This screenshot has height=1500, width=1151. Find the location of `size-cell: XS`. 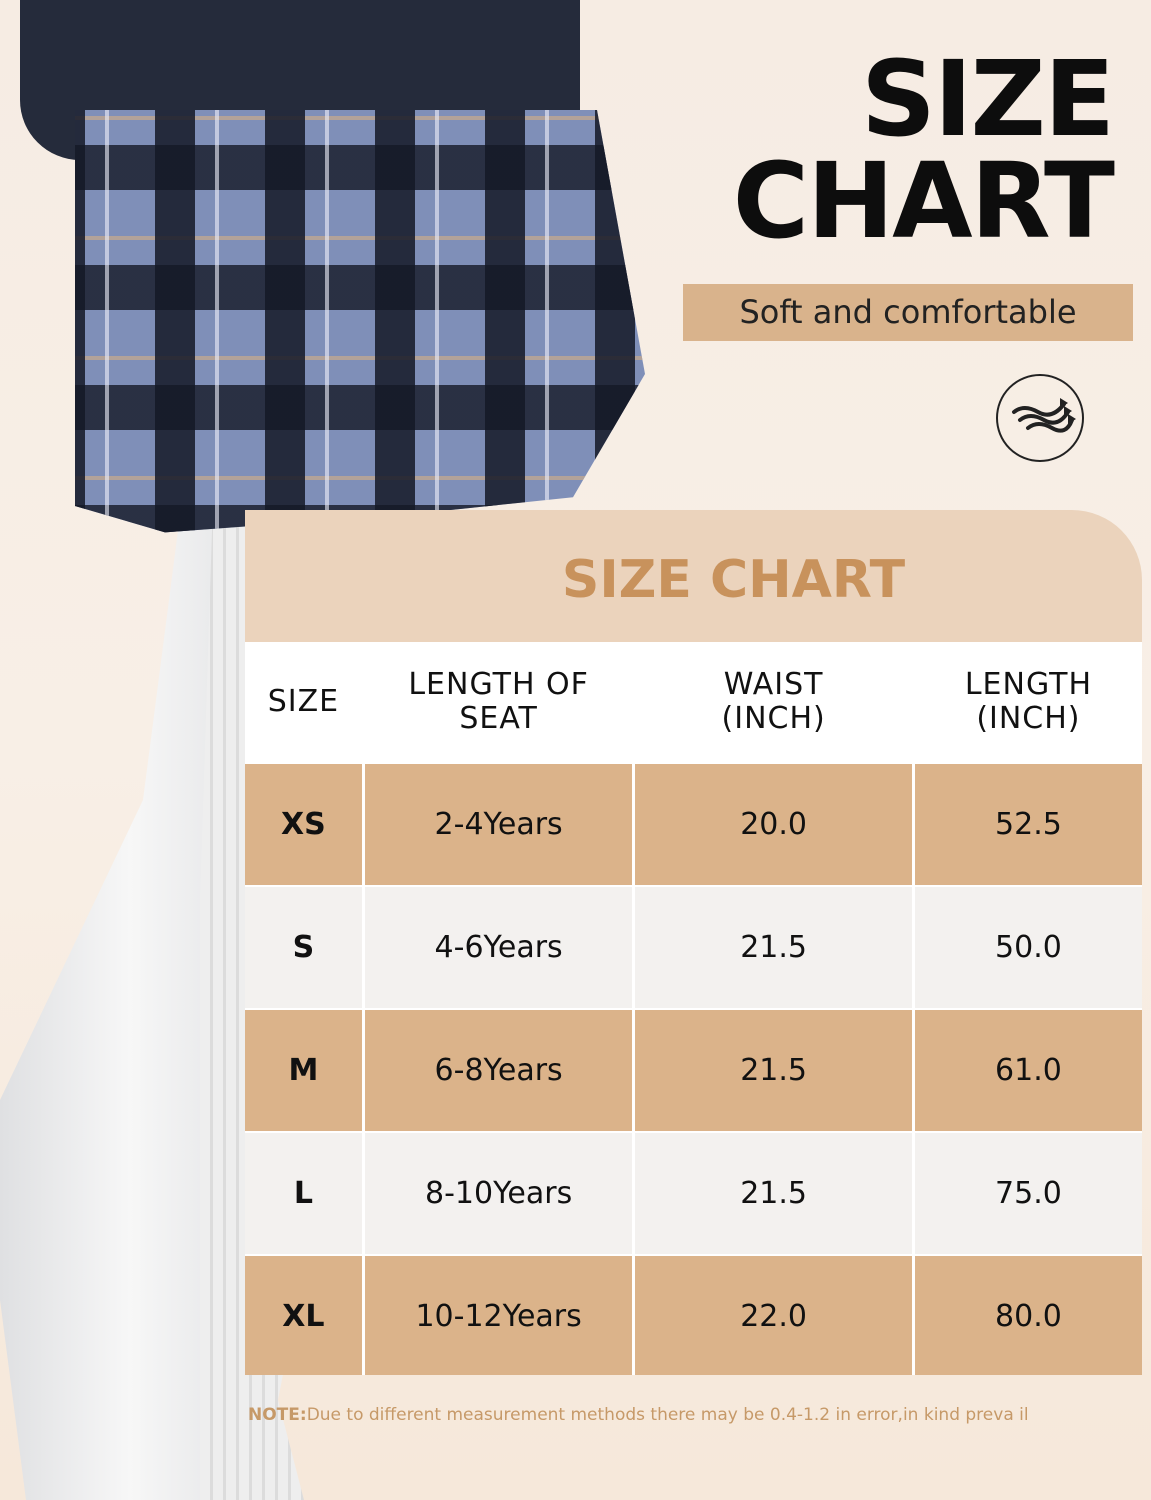

size-cell: XS is located at coordinates (305, 824).